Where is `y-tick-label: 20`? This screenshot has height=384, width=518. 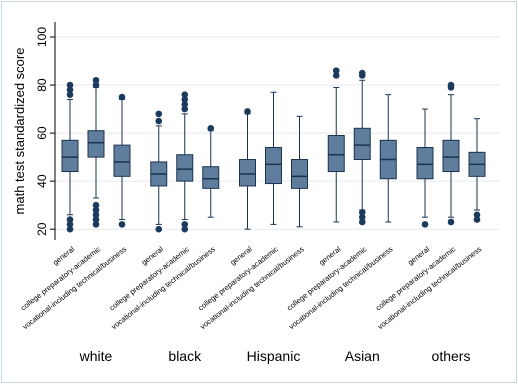 y-tick-label: 20 is located at coordinates (42, 229).